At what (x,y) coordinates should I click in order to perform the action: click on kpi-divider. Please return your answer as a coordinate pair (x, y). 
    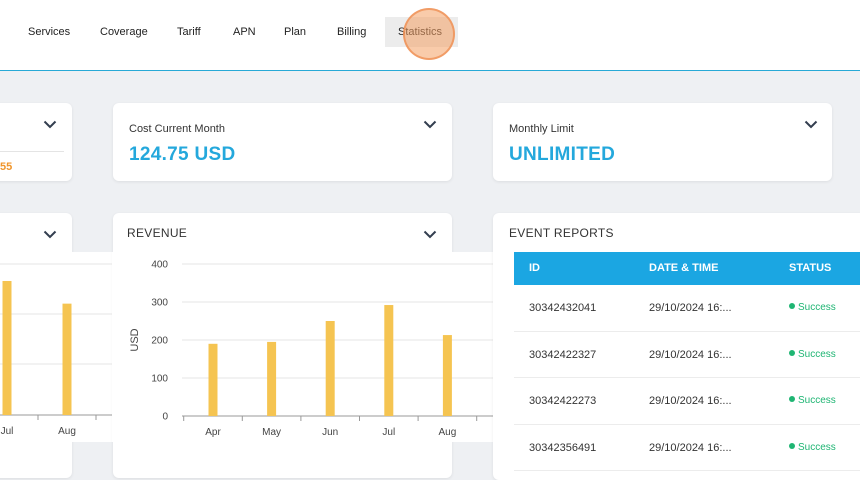
    Looking at the image, I should click on (32, 151).